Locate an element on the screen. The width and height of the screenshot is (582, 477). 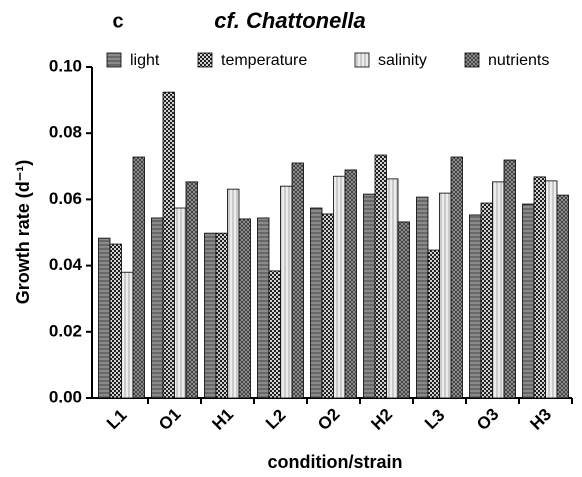
chart-title: cf. Chattonella is located at coordinates (290, 20).